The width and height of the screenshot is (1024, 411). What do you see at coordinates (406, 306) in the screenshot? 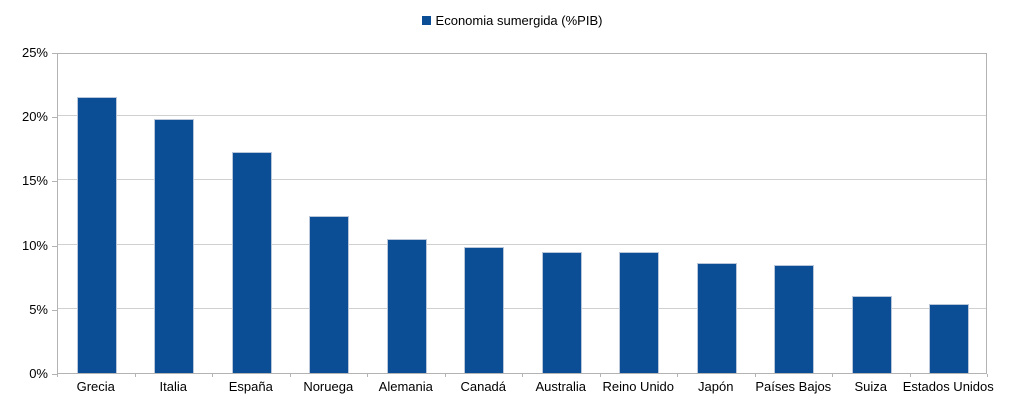
I see `bar-alemania` at bounding box center [406, 306].